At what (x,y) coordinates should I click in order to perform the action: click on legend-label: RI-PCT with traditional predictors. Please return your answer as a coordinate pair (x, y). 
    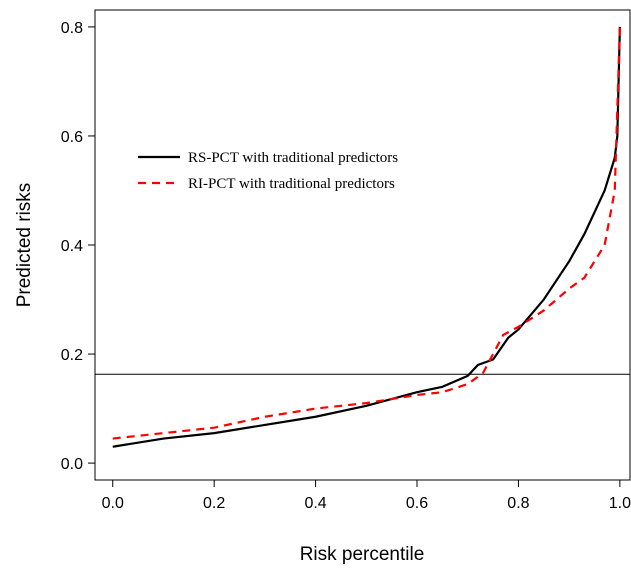
    Looking at the image, I should click on (291, 184).